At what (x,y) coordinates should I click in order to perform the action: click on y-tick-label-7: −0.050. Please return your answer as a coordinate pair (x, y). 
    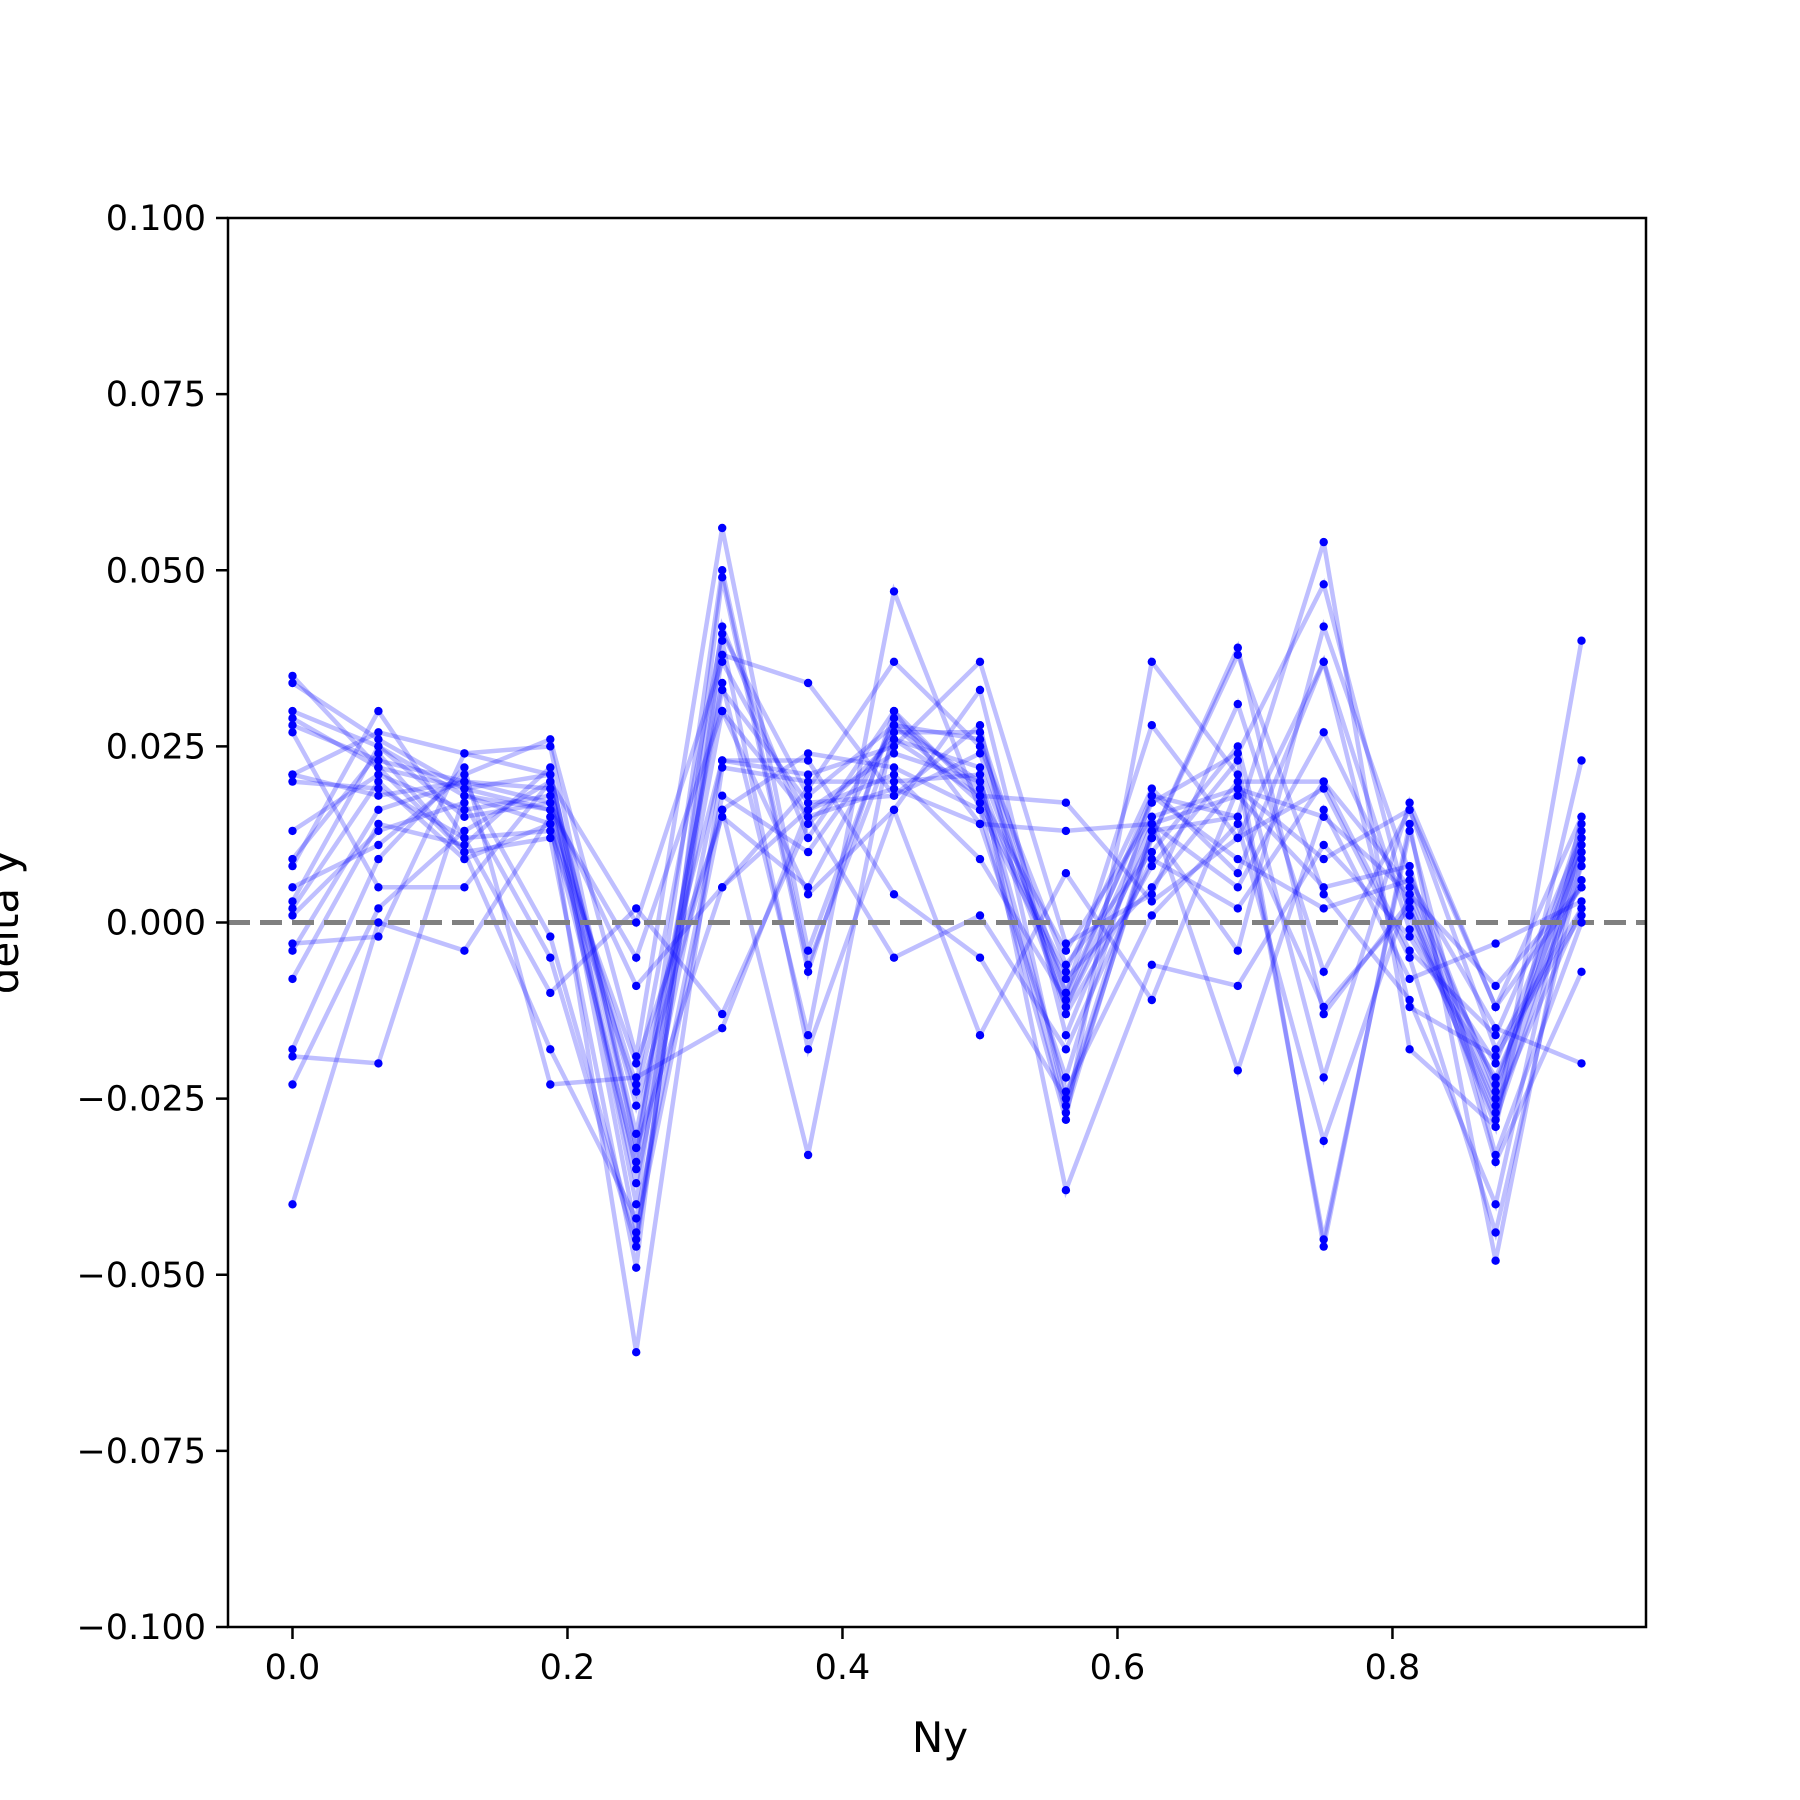
    Looking at the image, I should click on (141, 1276).